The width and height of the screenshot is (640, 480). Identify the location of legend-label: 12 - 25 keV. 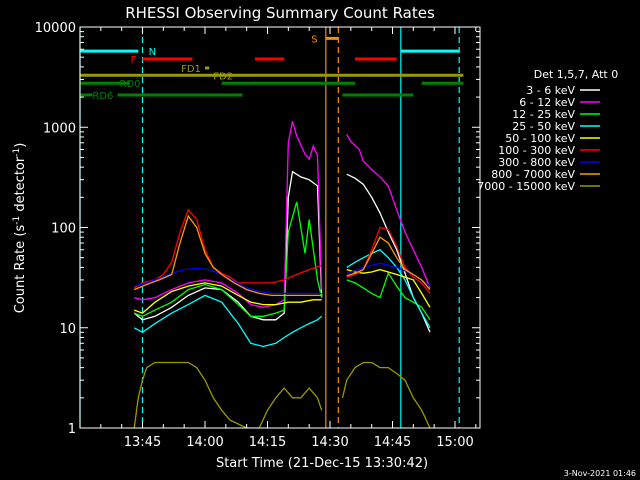
(543, 114).